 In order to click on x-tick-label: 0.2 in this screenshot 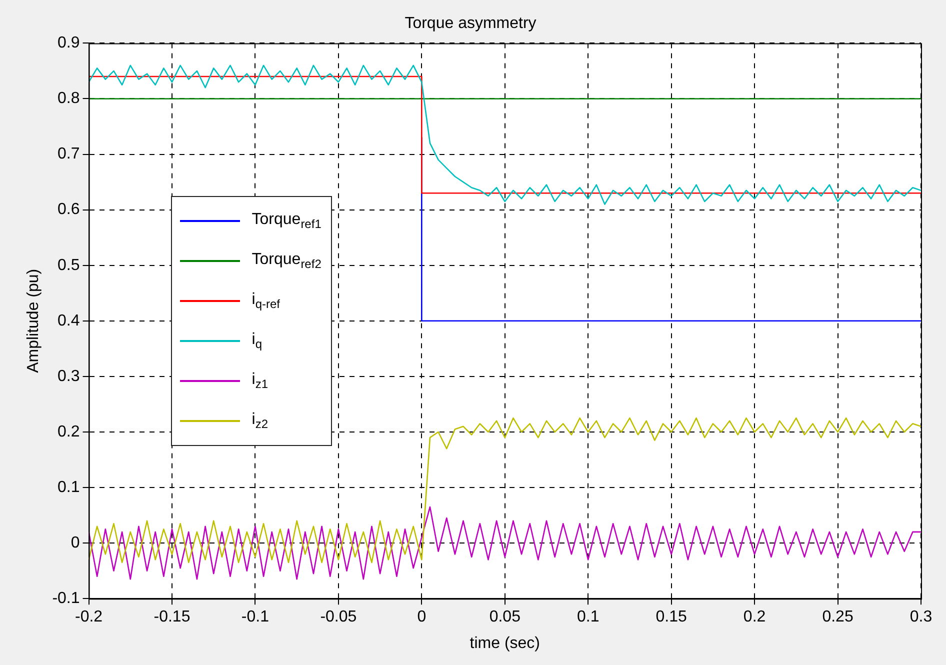, I will do `click(754, 617)`.